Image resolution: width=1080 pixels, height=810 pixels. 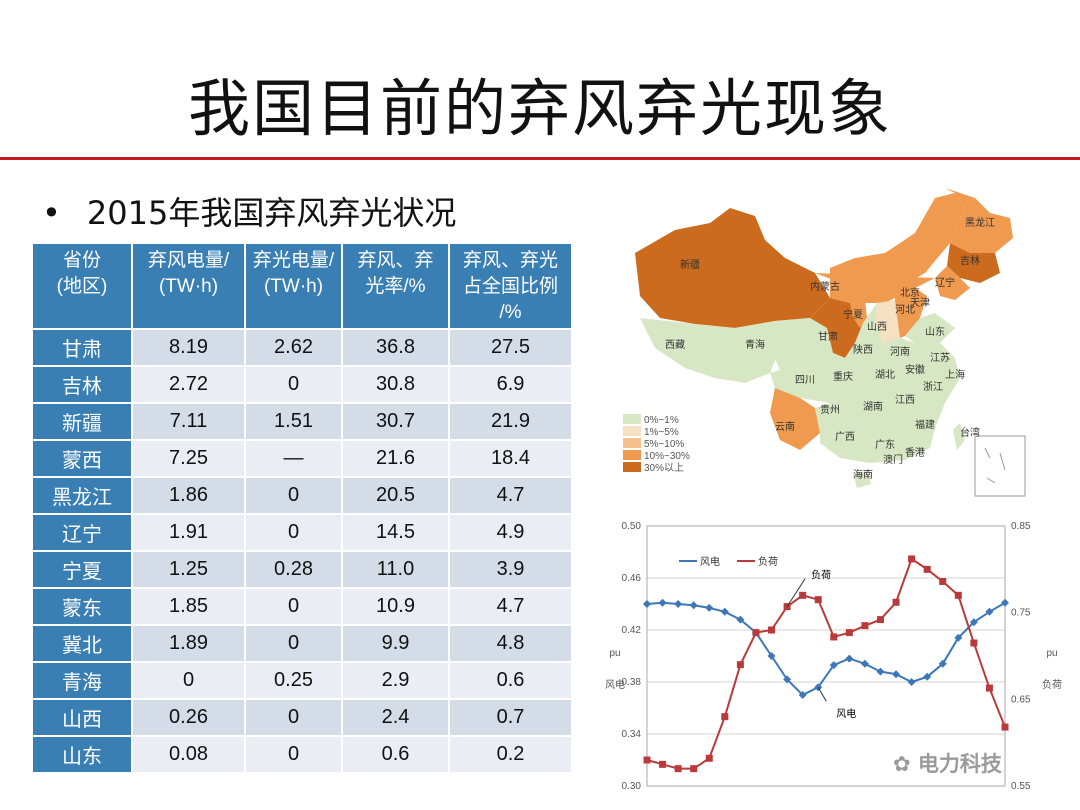 I want to click on region-inner-mongolia, so click(x=890, y=248).